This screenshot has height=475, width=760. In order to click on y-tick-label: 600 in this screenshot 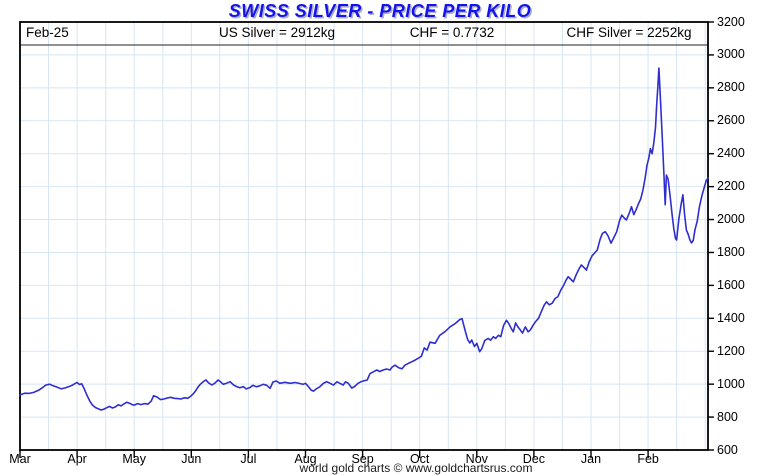, I will do `click(727, 449)`.